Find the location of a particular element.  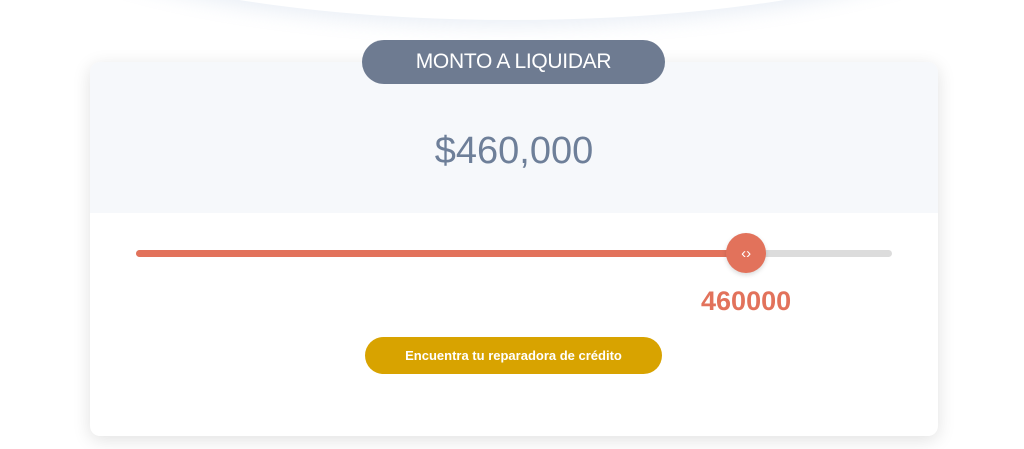

slider-thumb: ‹› is located at coordinates (746, 253).